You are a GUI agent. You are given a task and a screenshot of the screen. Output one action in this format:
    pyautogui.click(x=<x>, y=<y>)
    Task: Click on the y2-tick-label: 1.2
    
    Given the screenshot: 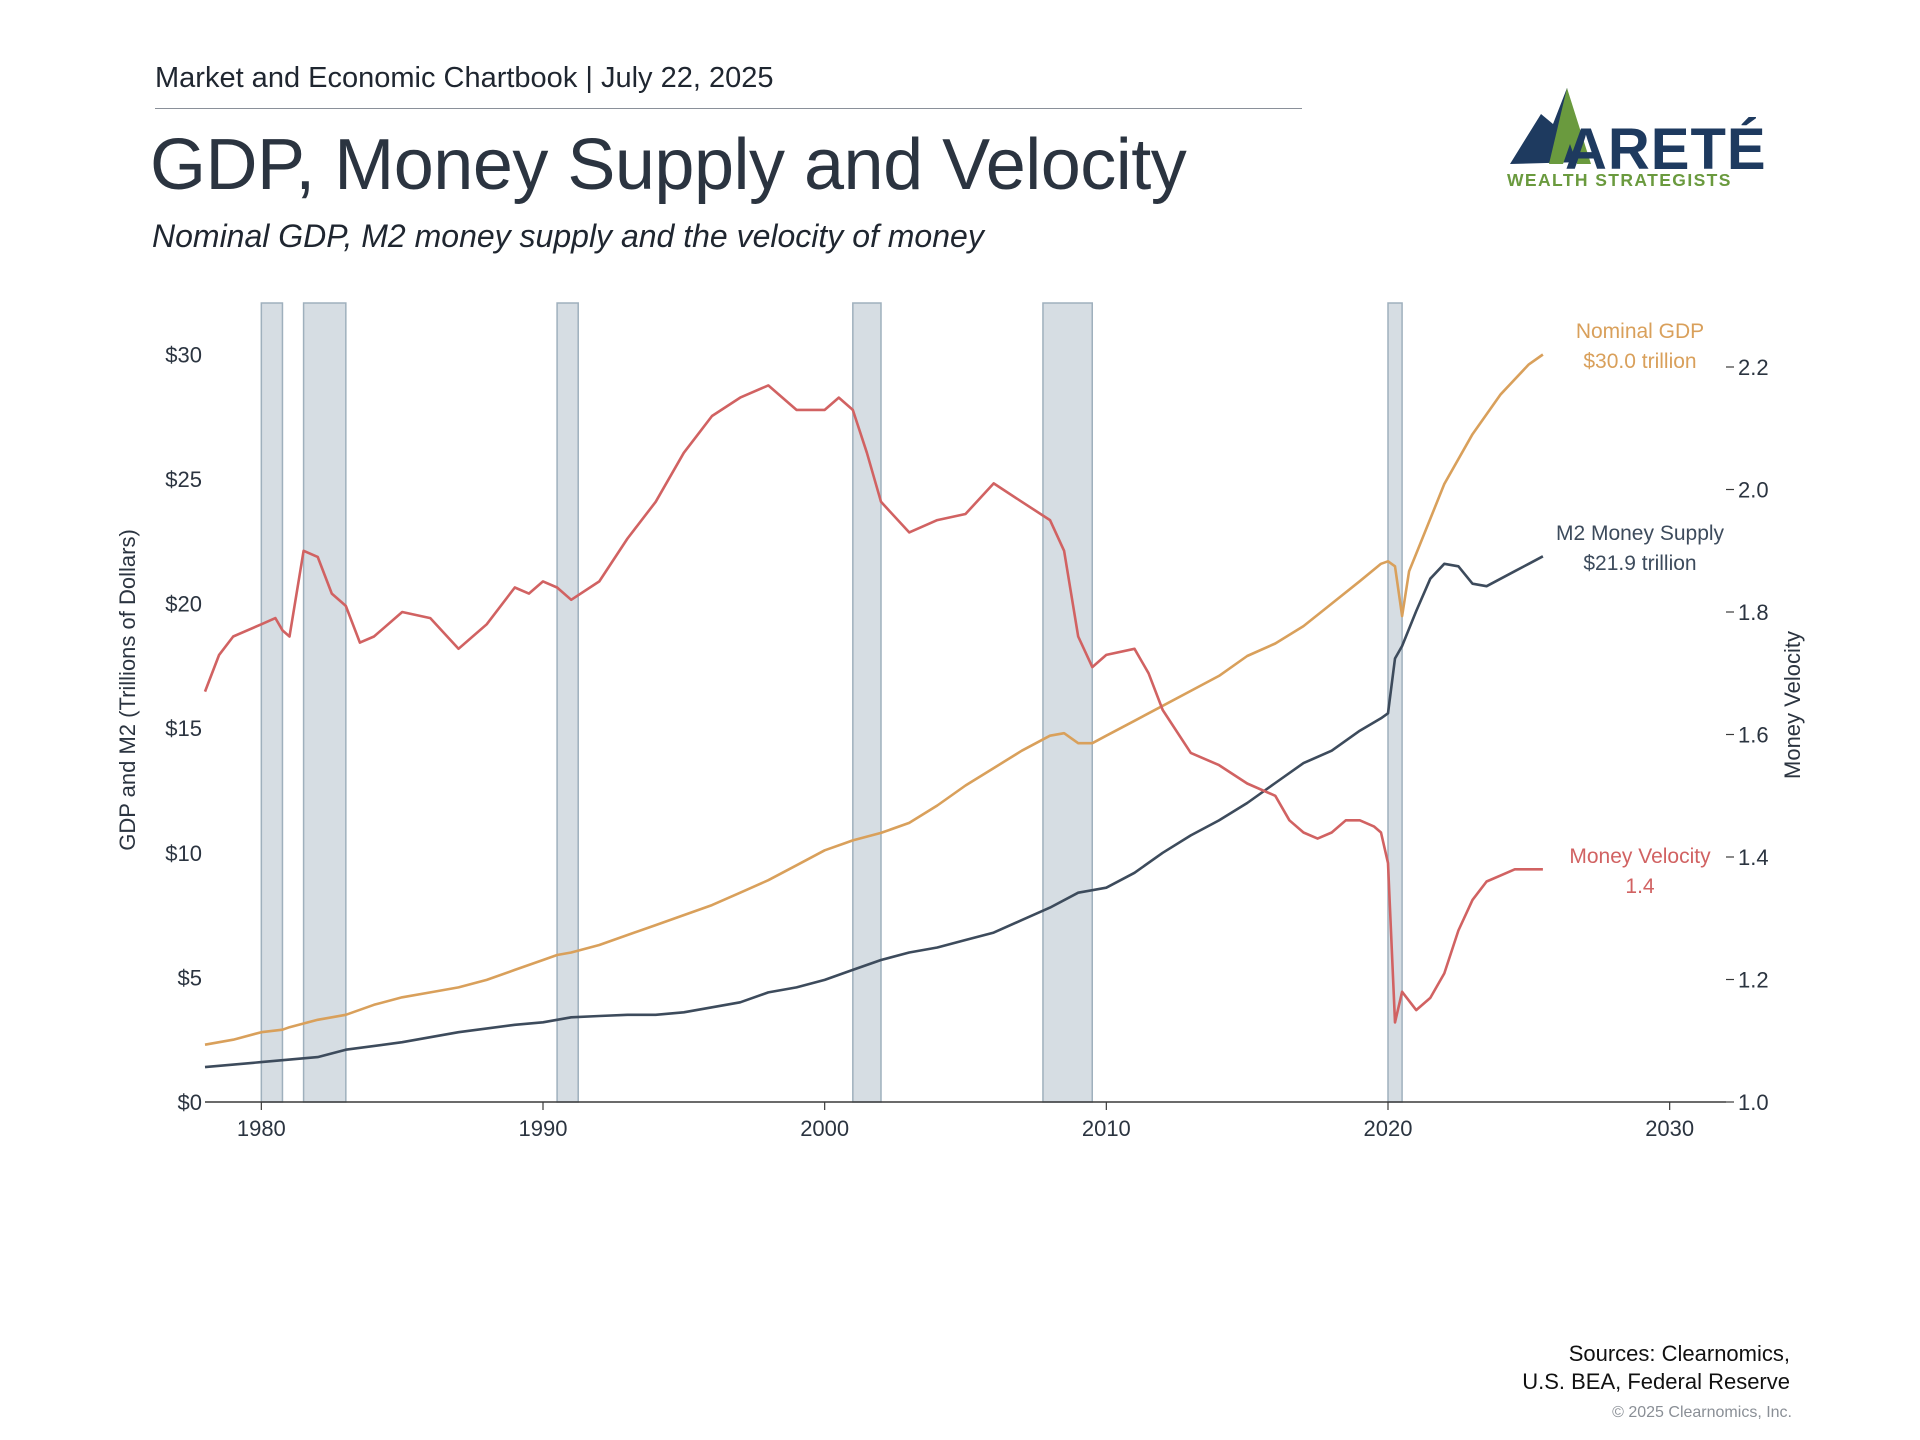 What is the action you would take?
    pyautogui.click(x=1753, y=980)
    